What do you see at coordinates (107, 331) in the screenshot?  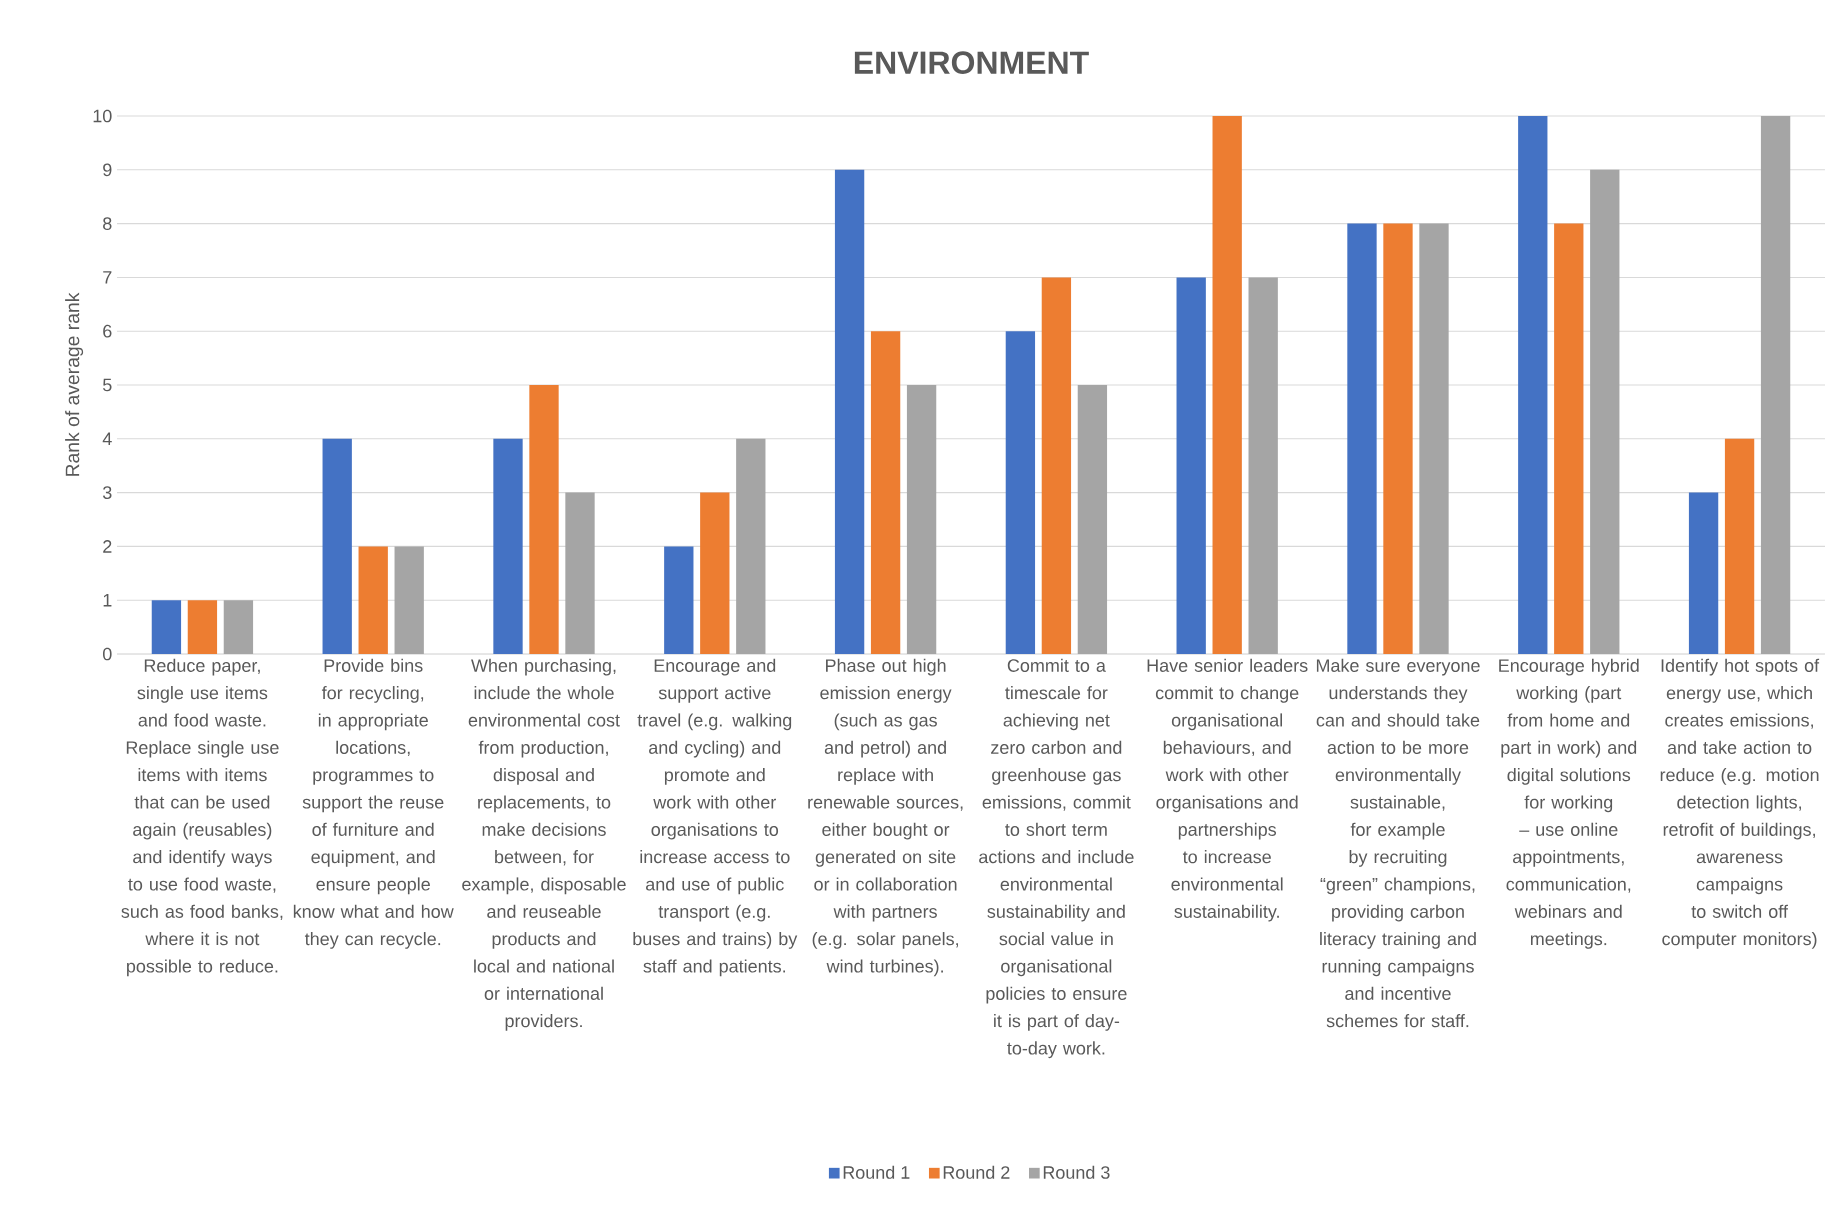 I see `y-tick-label: 6` at bounding box center [107, 331].